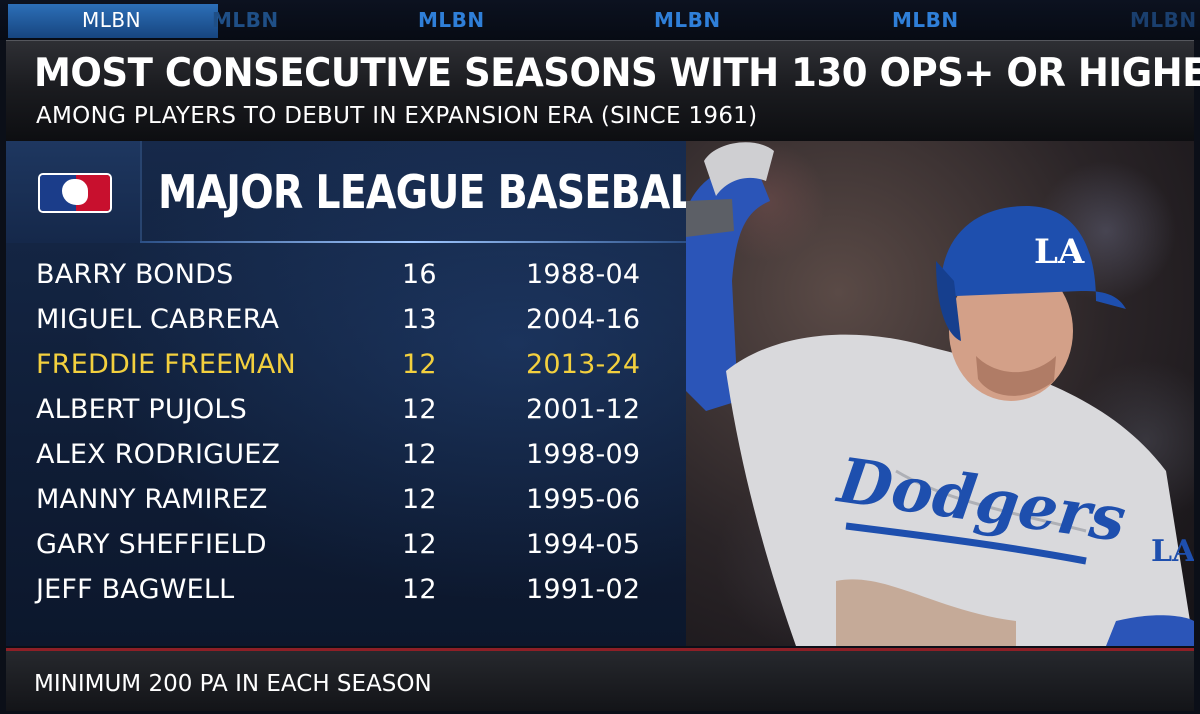  What do you see at coordinates (438, 192) in the screenshot?
I see `league-name: MAJOR LEAGUE BASEBALL` at bounding box center [438, 192].